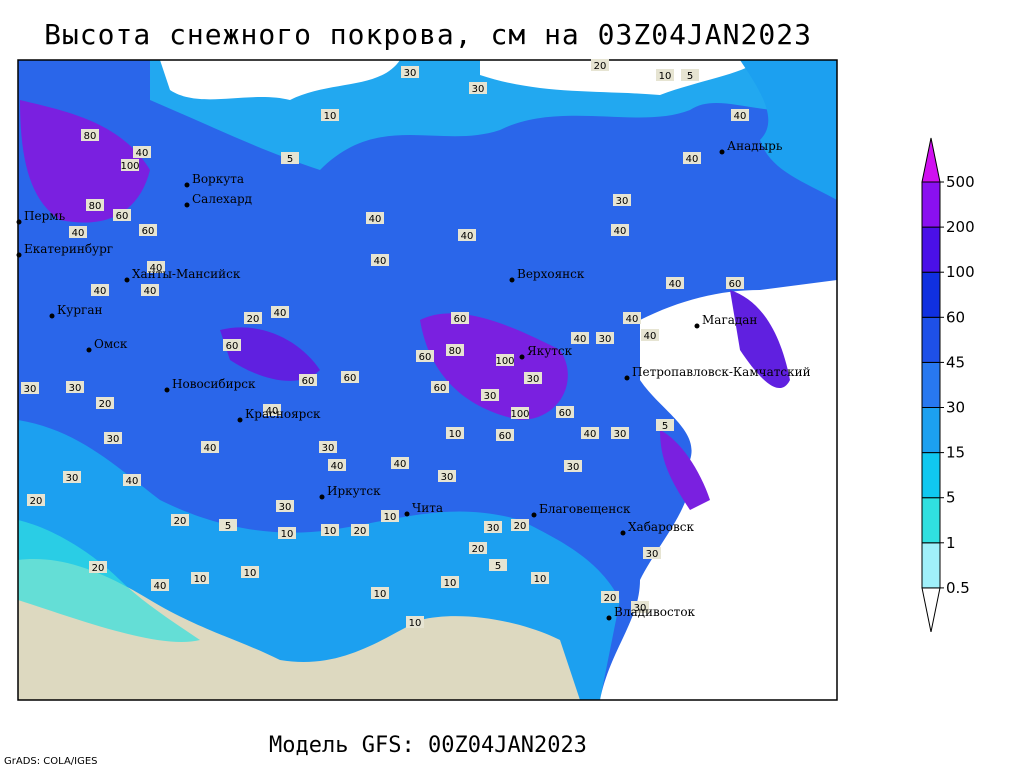  I want to click on city-label: Воркута, so click(218, 179).